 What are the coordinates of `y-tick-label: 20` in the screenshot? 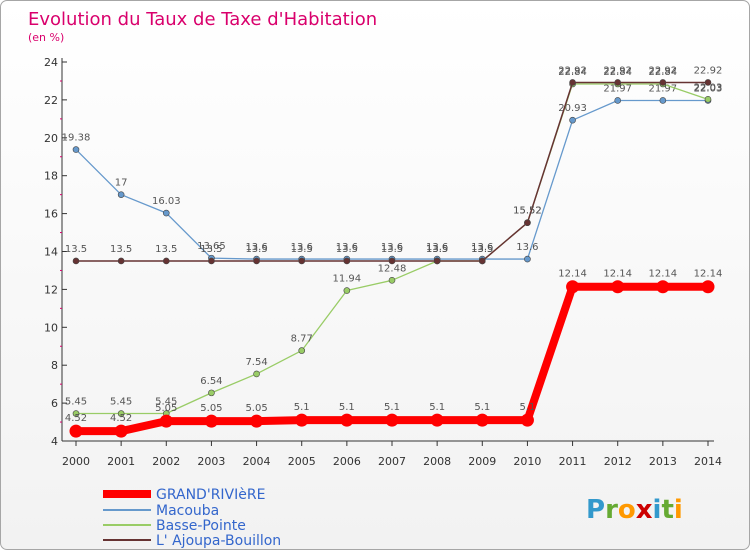 It's located at (51, 138).